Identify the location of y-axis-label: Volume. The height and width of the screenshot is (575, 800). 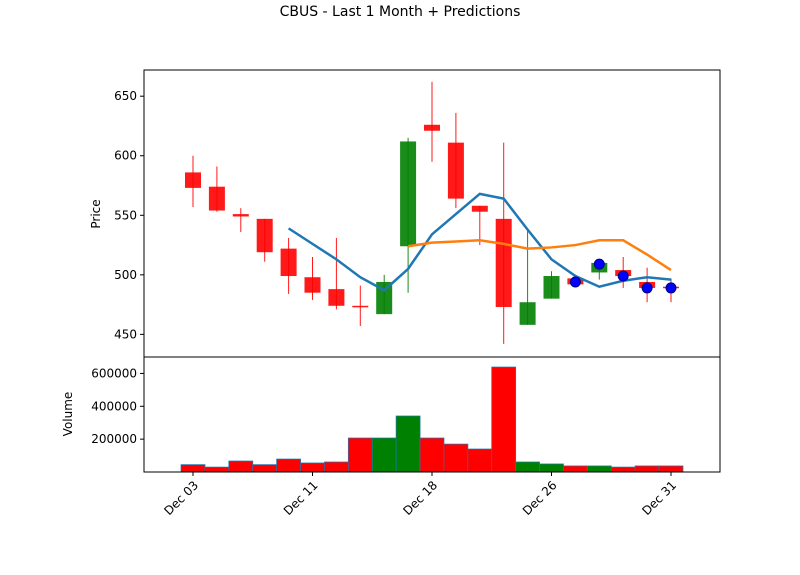
(68, 414).